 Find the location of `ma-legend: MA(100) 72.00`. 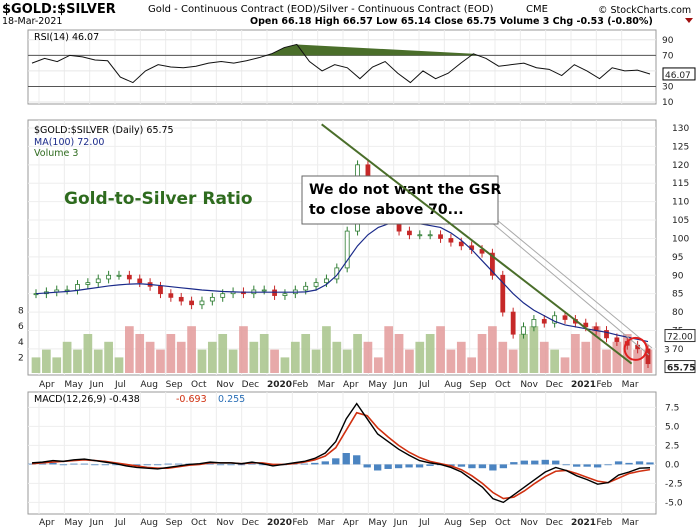

ma-legend: MA(100) 72.00 is located at coordinates (69, 142).